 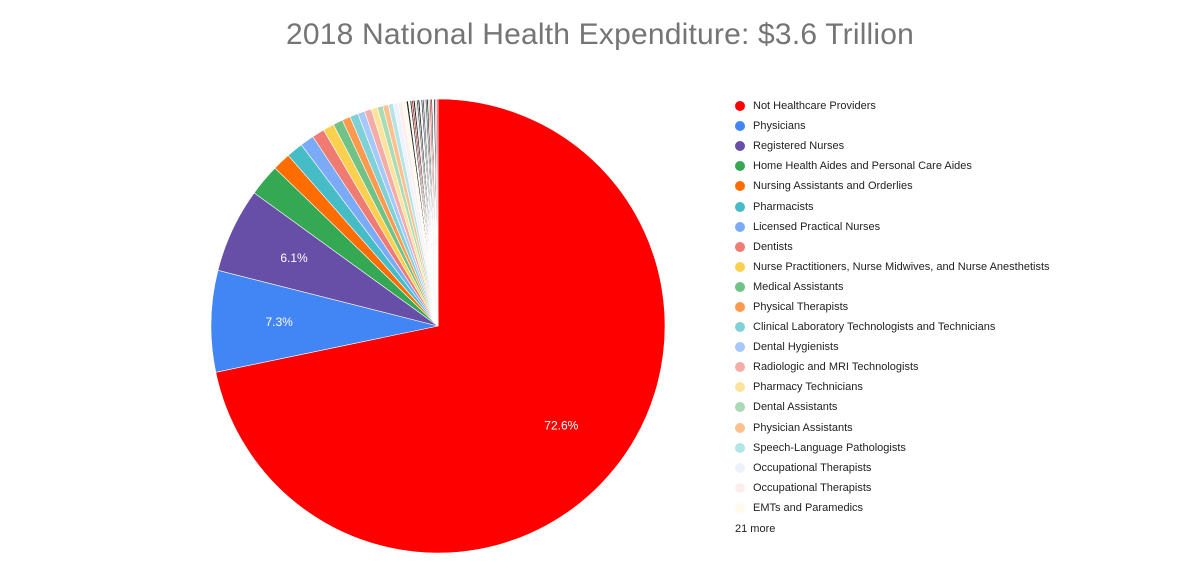 I want to click on legend-item: Nursing Assistants and Orderlies, so click(x=960, y=186).